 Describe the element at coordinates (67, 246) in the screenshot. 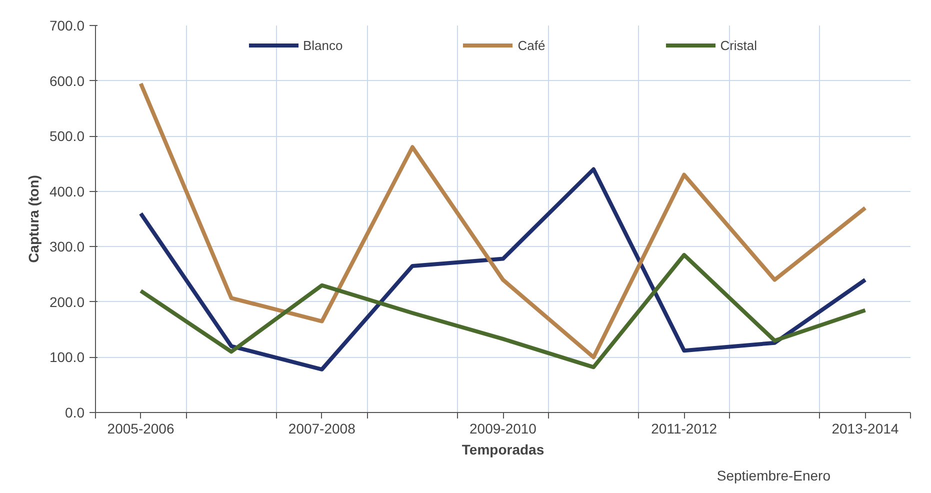

I see `y-tick-label: 300.0` at that location.